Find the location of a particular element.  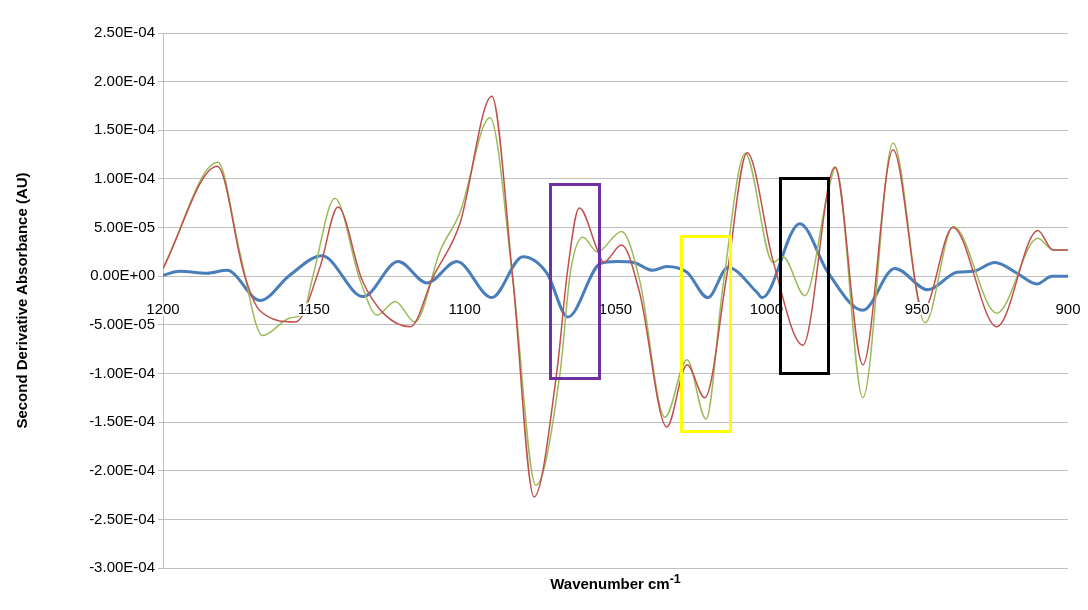

y-axis-title: Second Derivative Absorbance (AU) is located at coordinates (22, 300).